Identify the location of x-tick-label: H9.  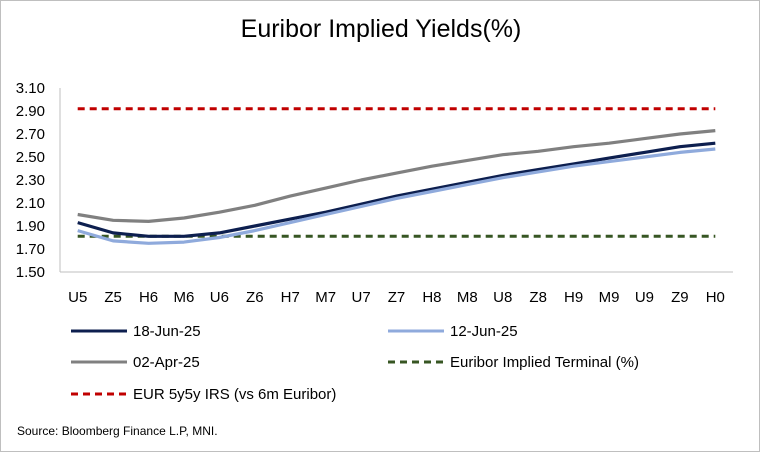
(573, 297).